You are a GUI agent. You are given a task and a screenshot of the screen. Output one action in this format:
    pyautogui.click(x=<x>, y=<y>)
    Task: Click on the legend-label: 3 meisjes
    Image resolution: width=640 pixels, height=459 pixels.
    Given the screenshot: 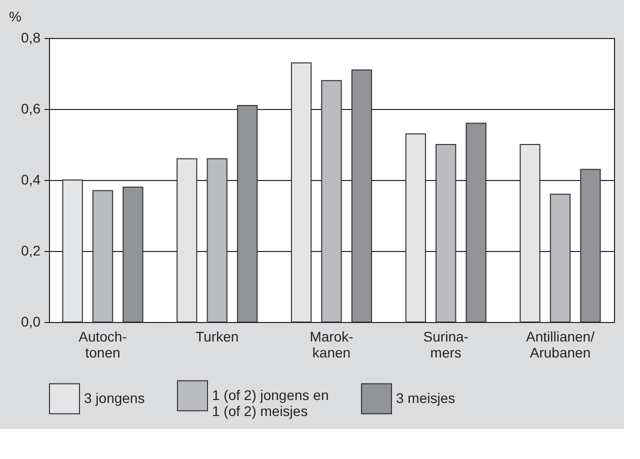 What is the action you would take?
    pyautogui.click(x=426, y=398)
    